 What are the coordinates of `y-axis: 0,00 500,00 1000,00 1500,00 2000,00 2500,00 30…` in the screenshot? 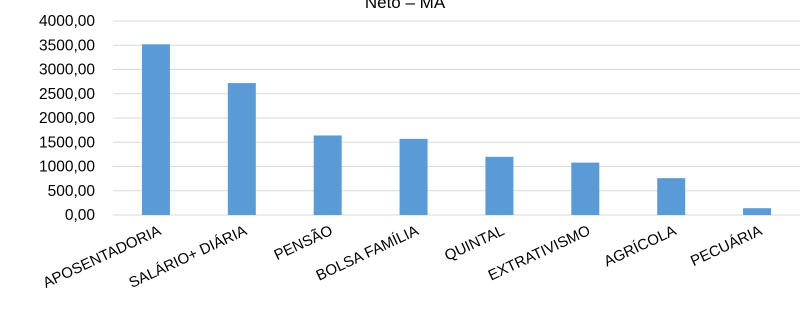 It's located at (67, 118).